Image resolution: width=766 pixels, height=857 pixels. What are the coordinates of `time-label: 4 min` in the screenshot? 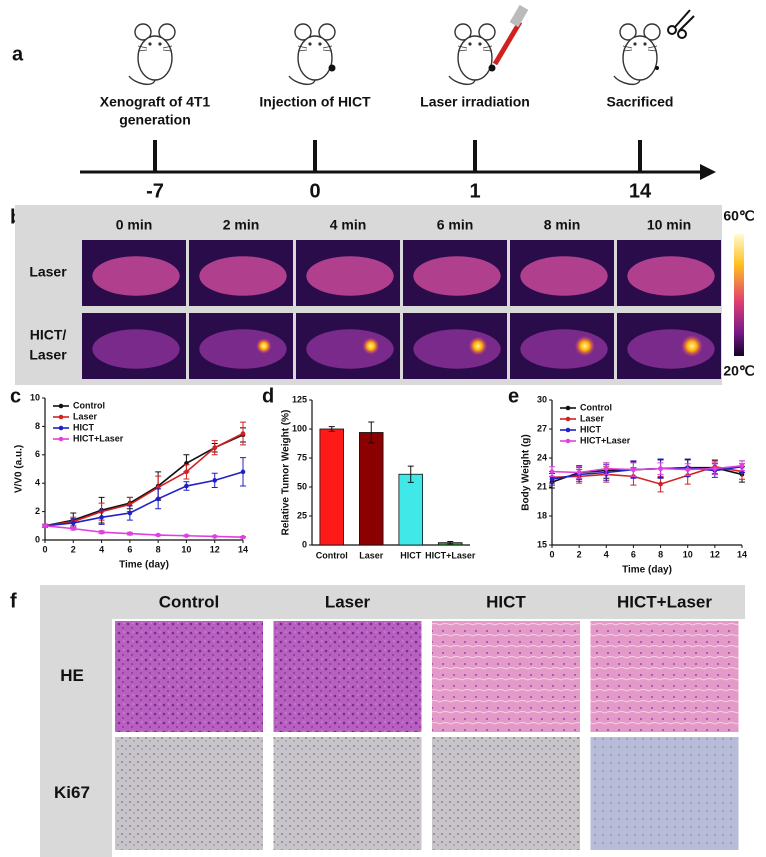 It's located at (348, 225).